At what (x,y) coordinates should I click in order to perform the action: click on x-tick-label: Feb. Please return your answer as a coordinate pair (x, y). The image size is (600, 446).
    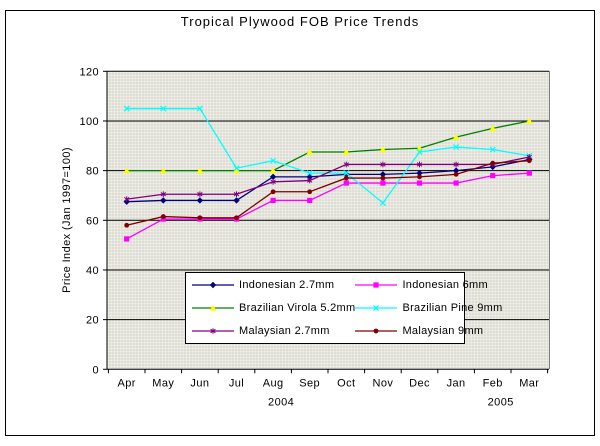
    Looking at the image, I should click on (493, 383).